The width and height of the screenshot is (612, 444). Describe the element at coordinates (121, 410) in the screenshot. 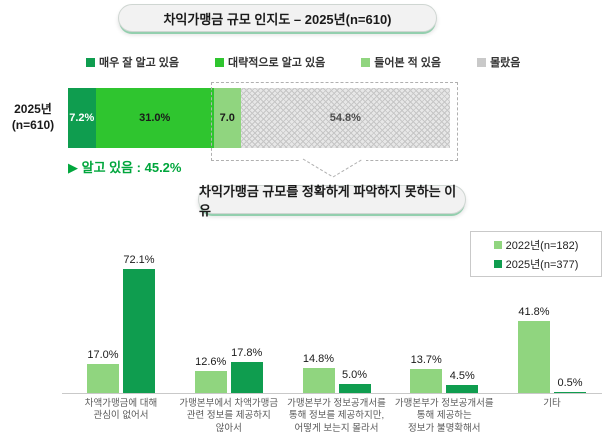

I see `category-label: 차액가맹금에 대해 관심이 없어서` at that location.